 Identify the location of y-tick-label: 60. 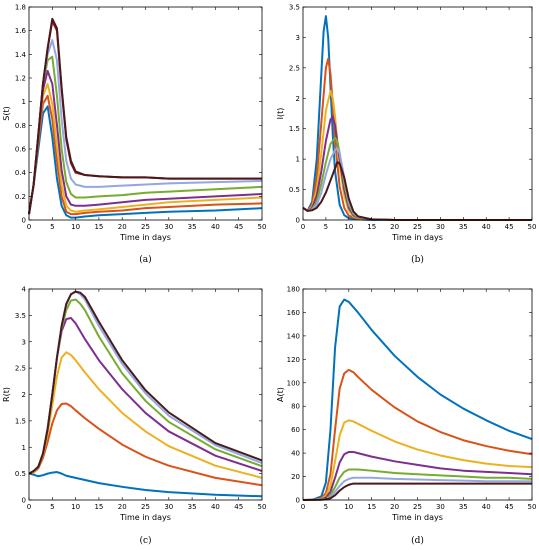
(295, 430).